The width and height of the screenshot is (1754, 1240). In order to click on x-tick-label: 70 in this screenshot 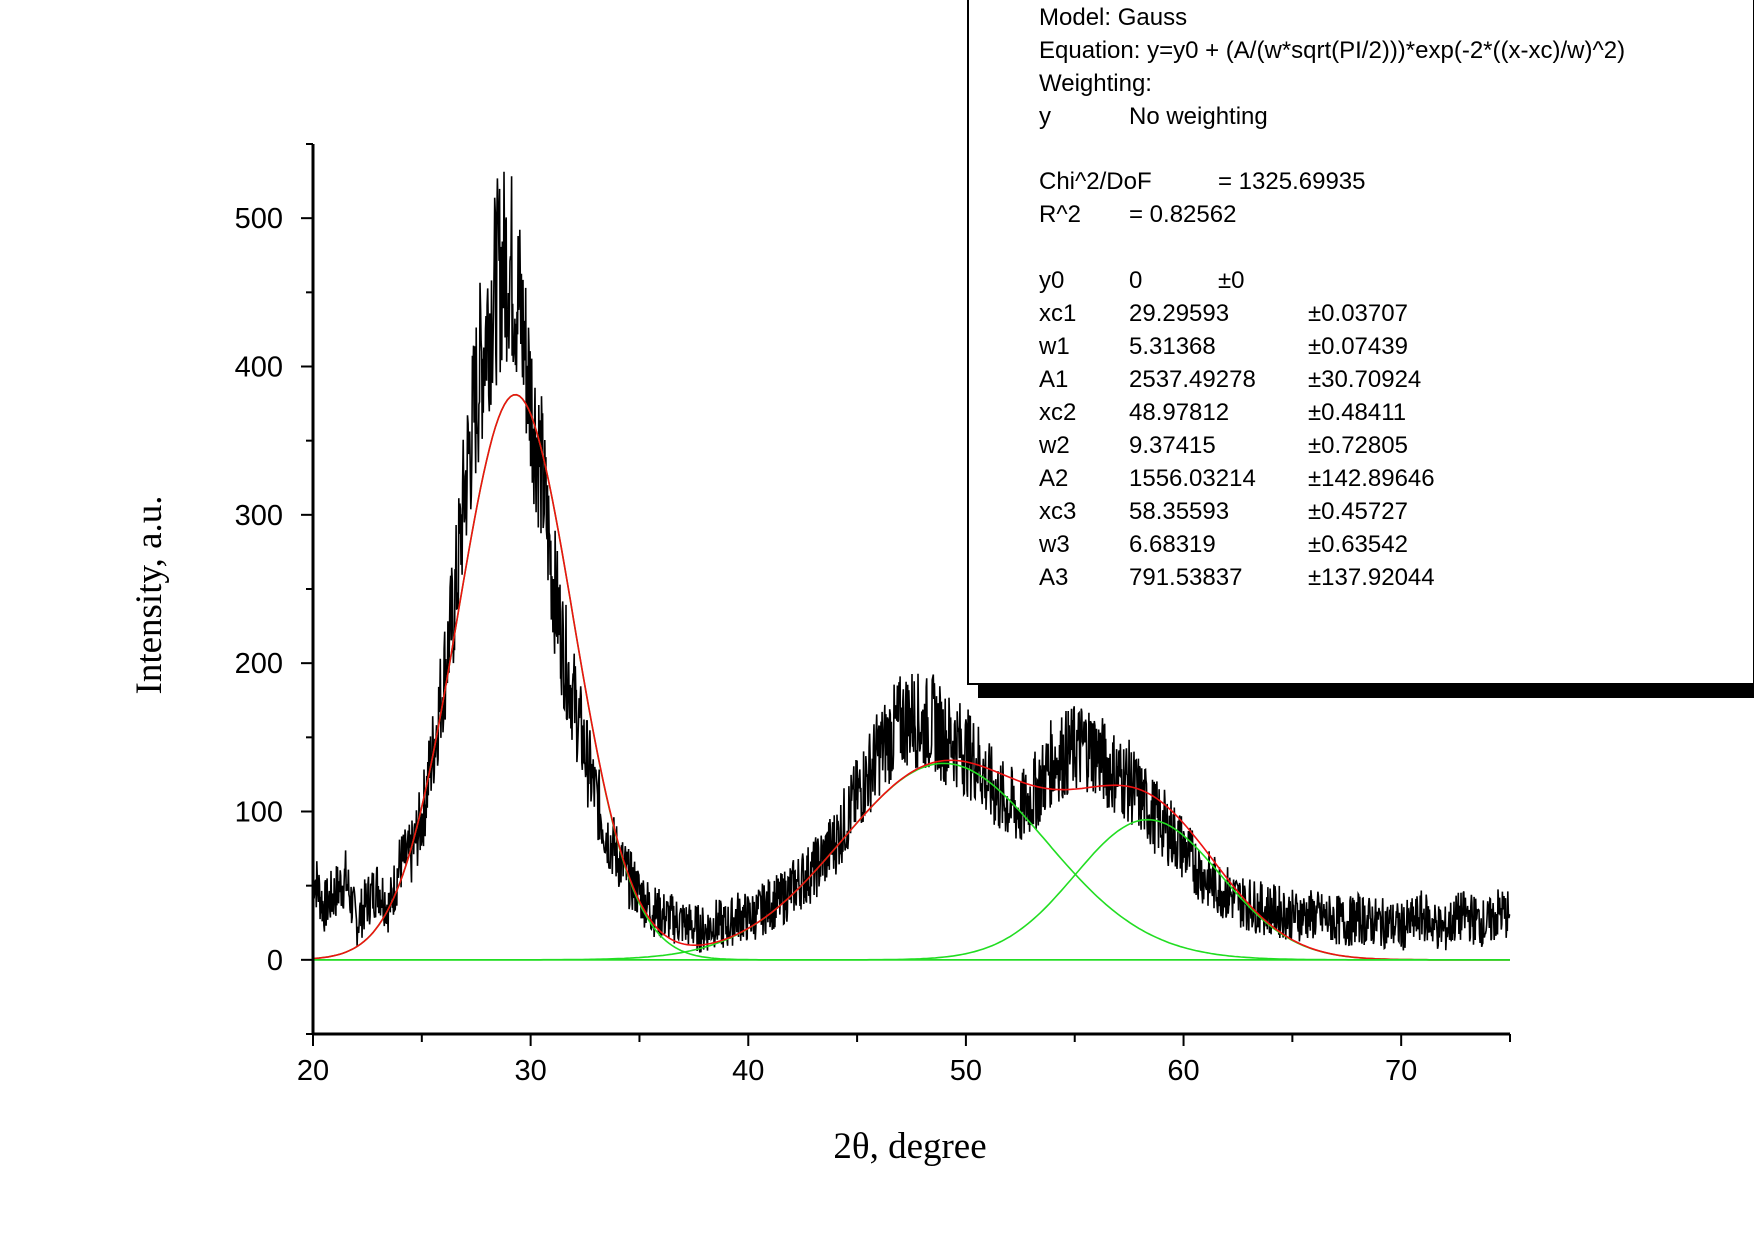, I will do `click(1401, 1071)`.